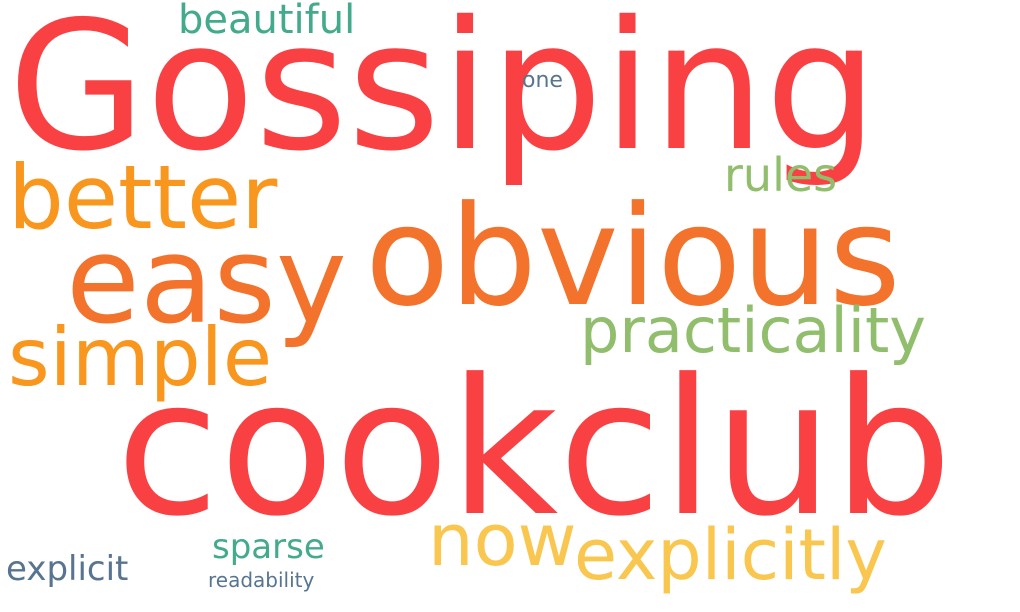  What do you see at coordinates (268, 547) in the screenshot?
I see `word-sparse: sparse` at bounding box center [268, 547].